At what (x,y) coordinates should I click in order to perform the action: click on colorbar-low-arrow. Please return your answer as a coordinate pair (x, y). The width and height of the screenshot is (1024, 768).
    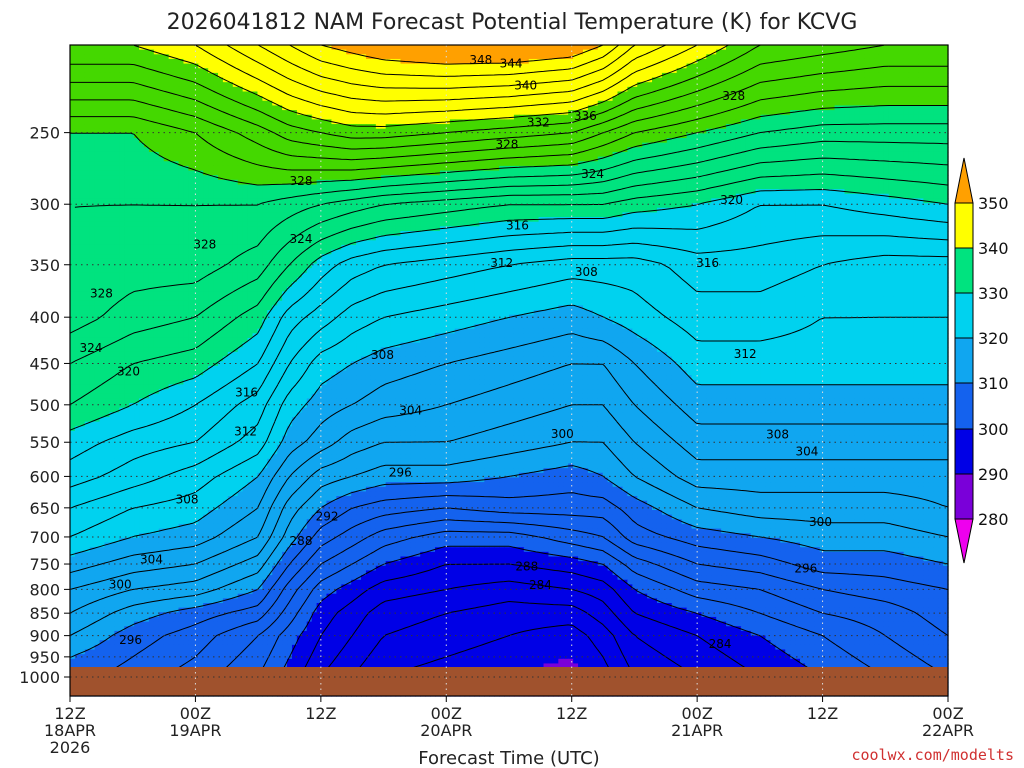
    Looking at the image, I should click on (964, 541).